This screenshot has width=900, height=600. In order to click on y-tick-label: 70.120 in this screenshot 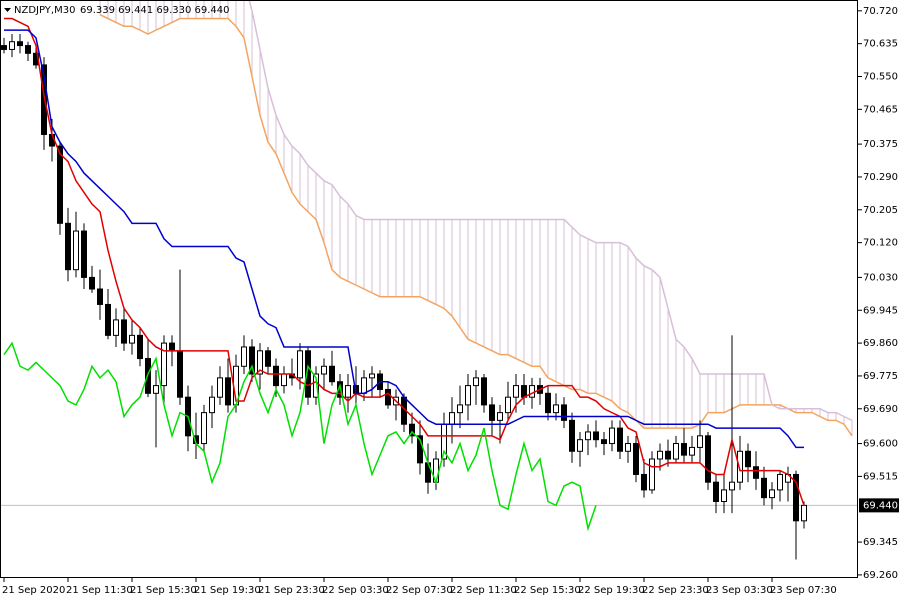, I will do `click(880, 243)`.